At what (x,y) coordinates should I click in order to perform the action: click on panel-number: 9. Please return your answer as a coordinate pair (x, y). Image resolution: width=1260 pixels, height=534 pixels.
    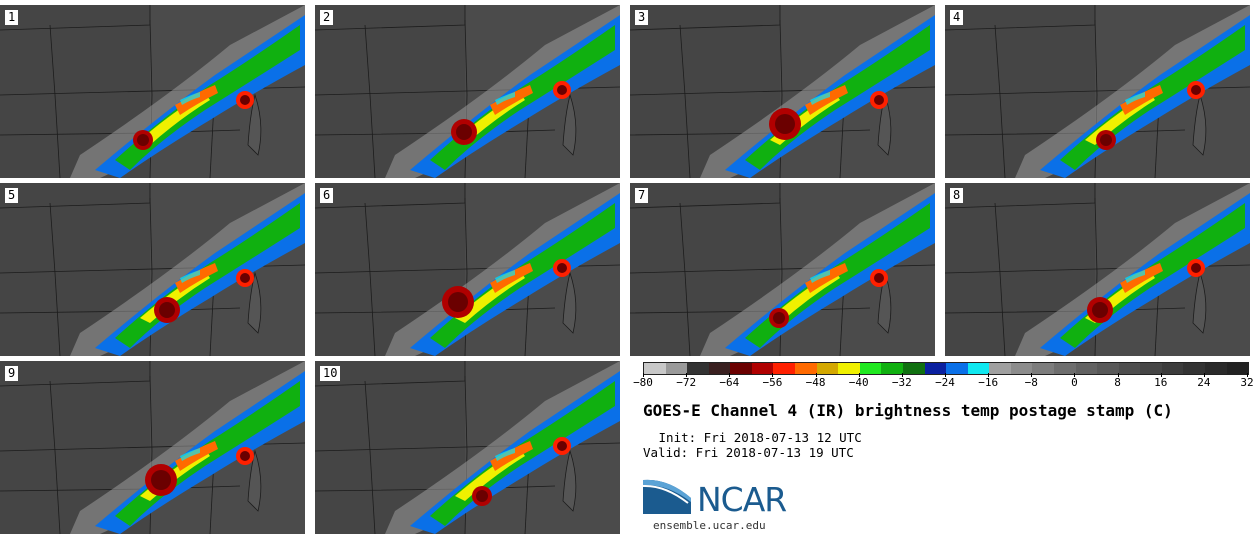
    Looking at the image, I should click on (12, 373).